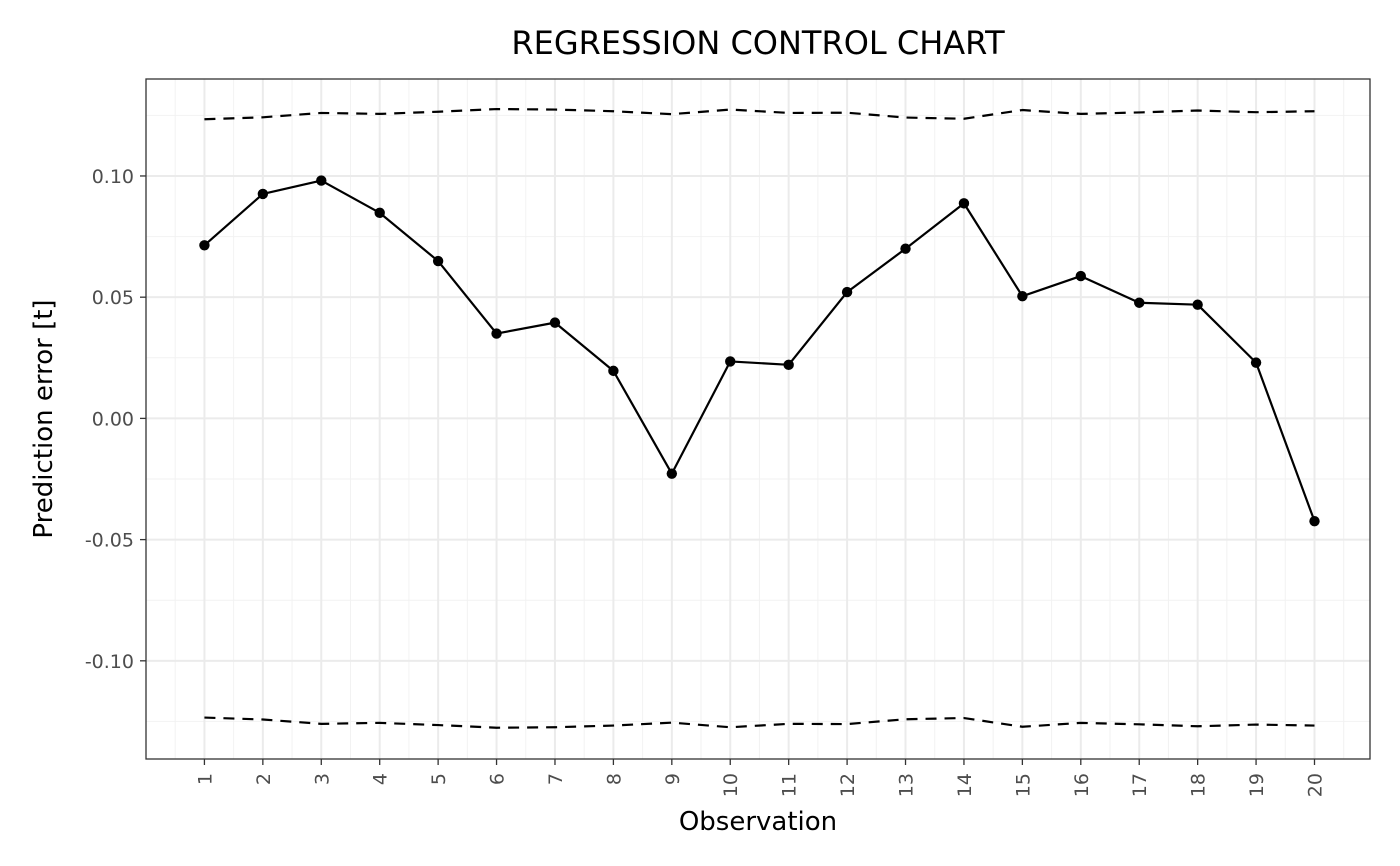  I want to click on x-tick-label: 6, so click(498, 779).